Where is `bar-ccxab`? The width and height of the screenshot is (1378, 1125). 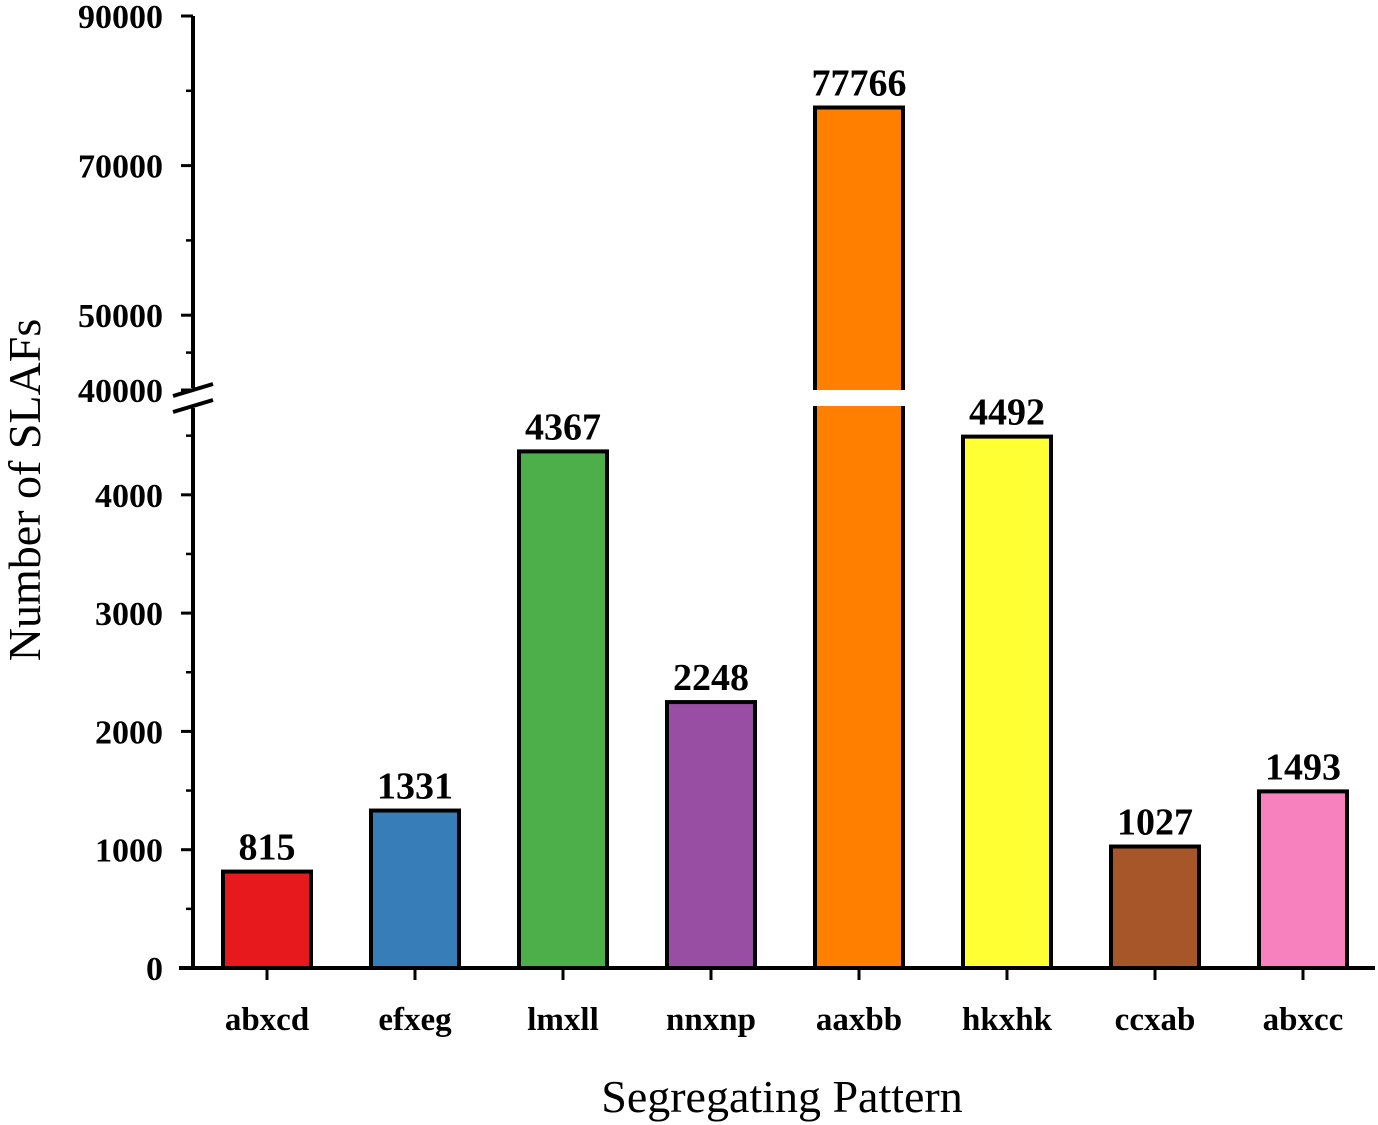 bar-ccxab is located at coordinates (1155, 907).